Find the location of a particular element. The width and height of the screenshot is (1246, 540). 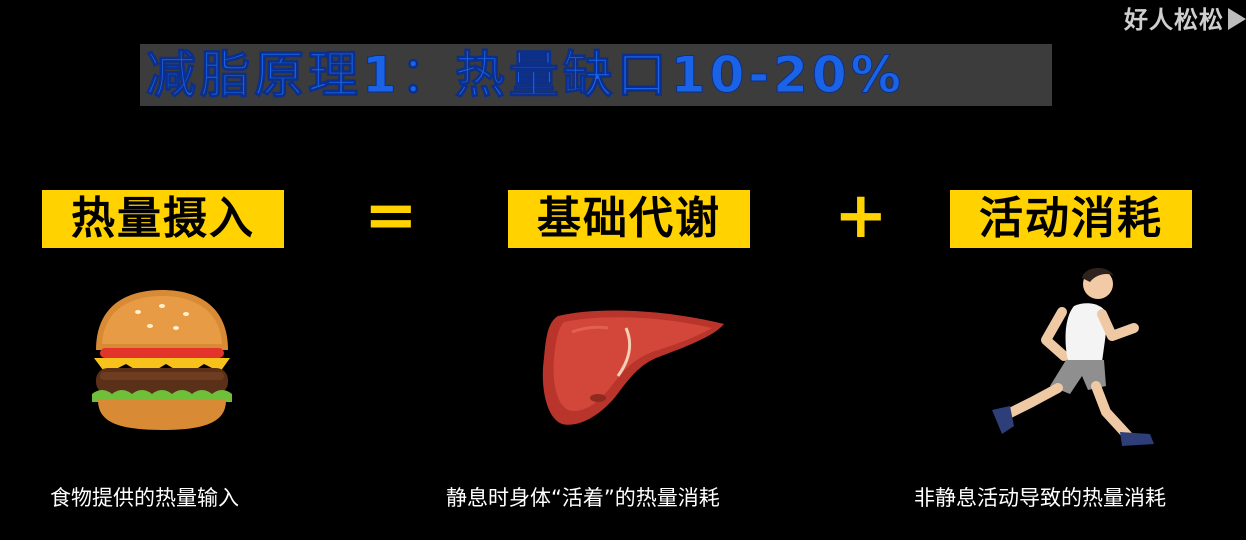

equals-sign: = is located at coordinates (391, 216).